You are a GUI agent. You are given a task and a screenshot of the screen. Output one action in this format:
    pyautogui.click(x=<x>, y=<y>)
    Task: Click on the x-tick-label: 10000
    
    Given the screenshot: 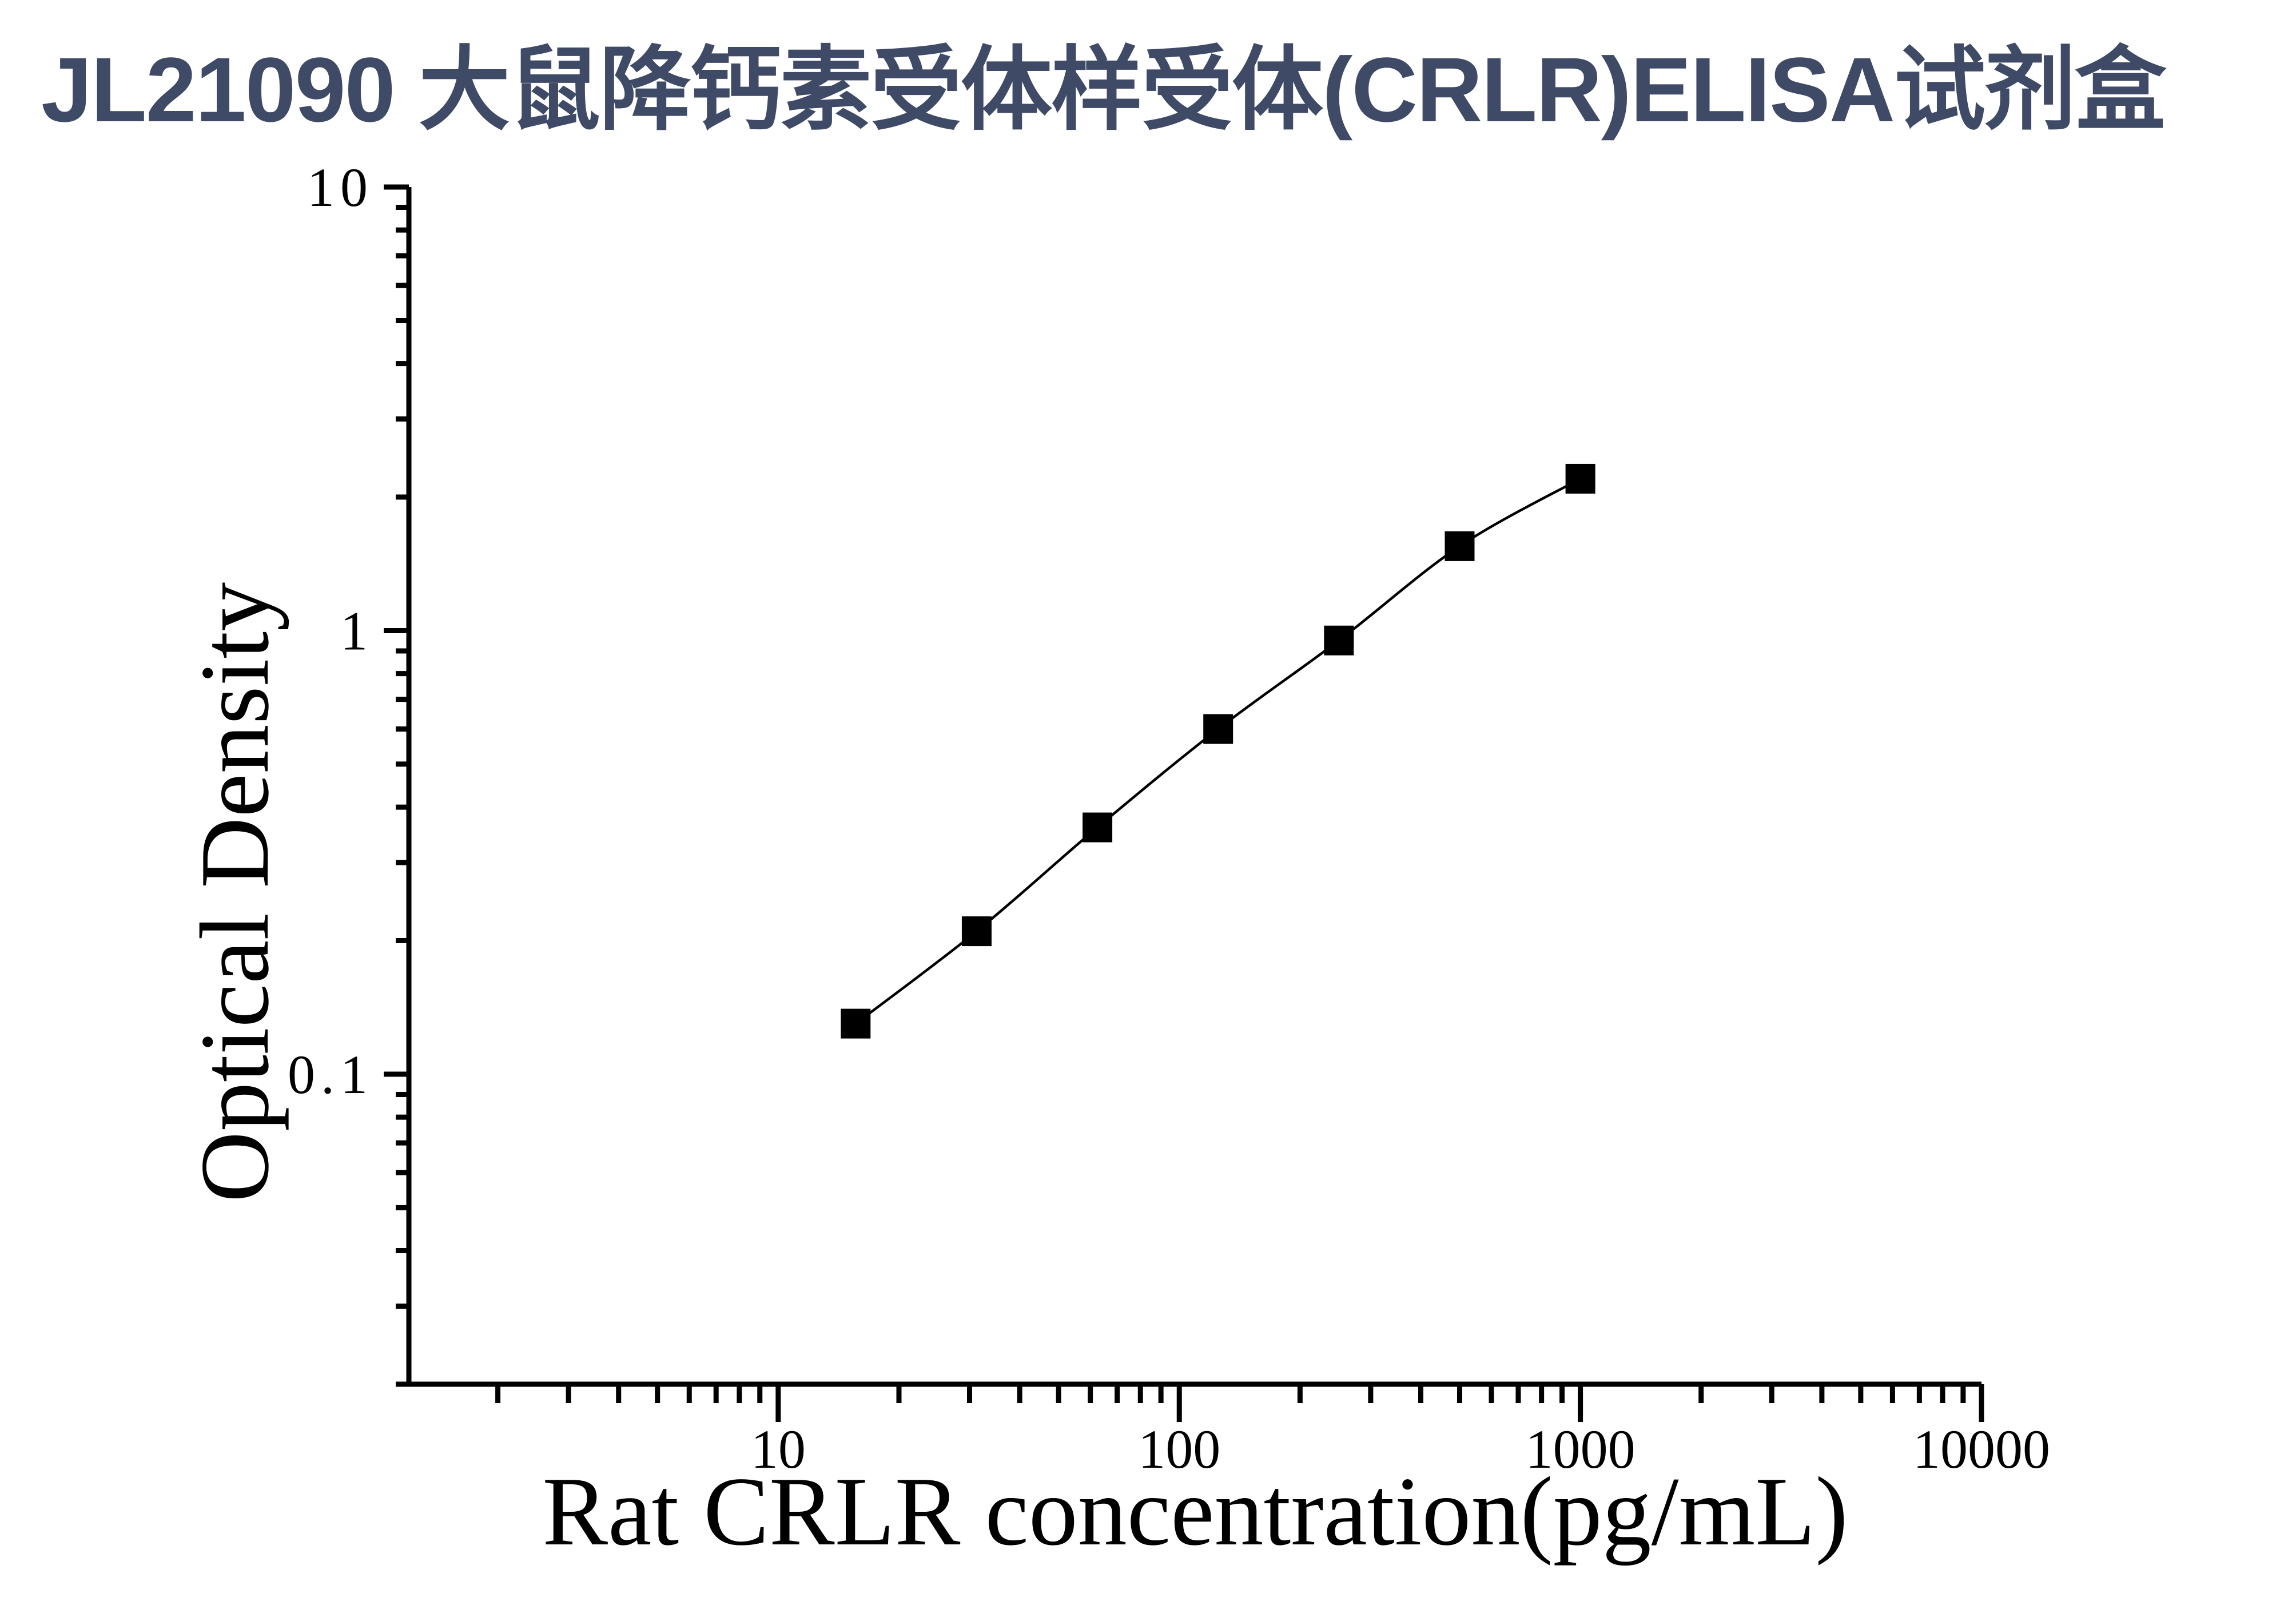 What is the action you would take?
    pyautogui.click(x=1982, y=1449)
    